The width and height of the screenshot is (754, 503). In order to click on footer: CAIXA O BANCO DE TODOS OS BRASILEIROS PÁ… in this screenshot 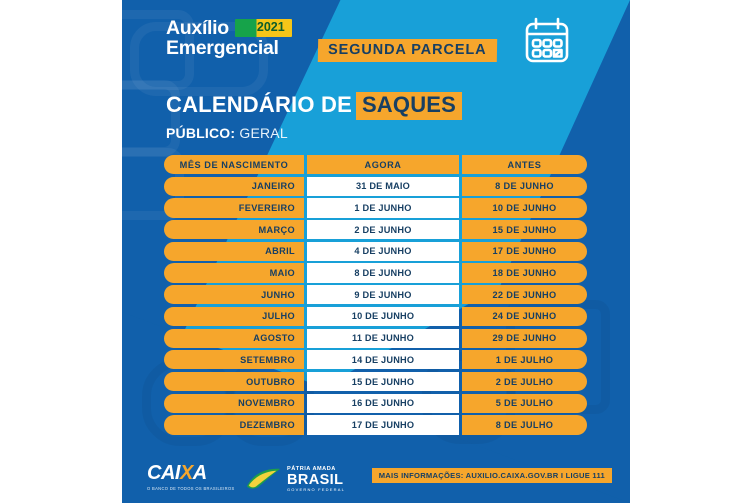, I will do `click(376, 476)`.